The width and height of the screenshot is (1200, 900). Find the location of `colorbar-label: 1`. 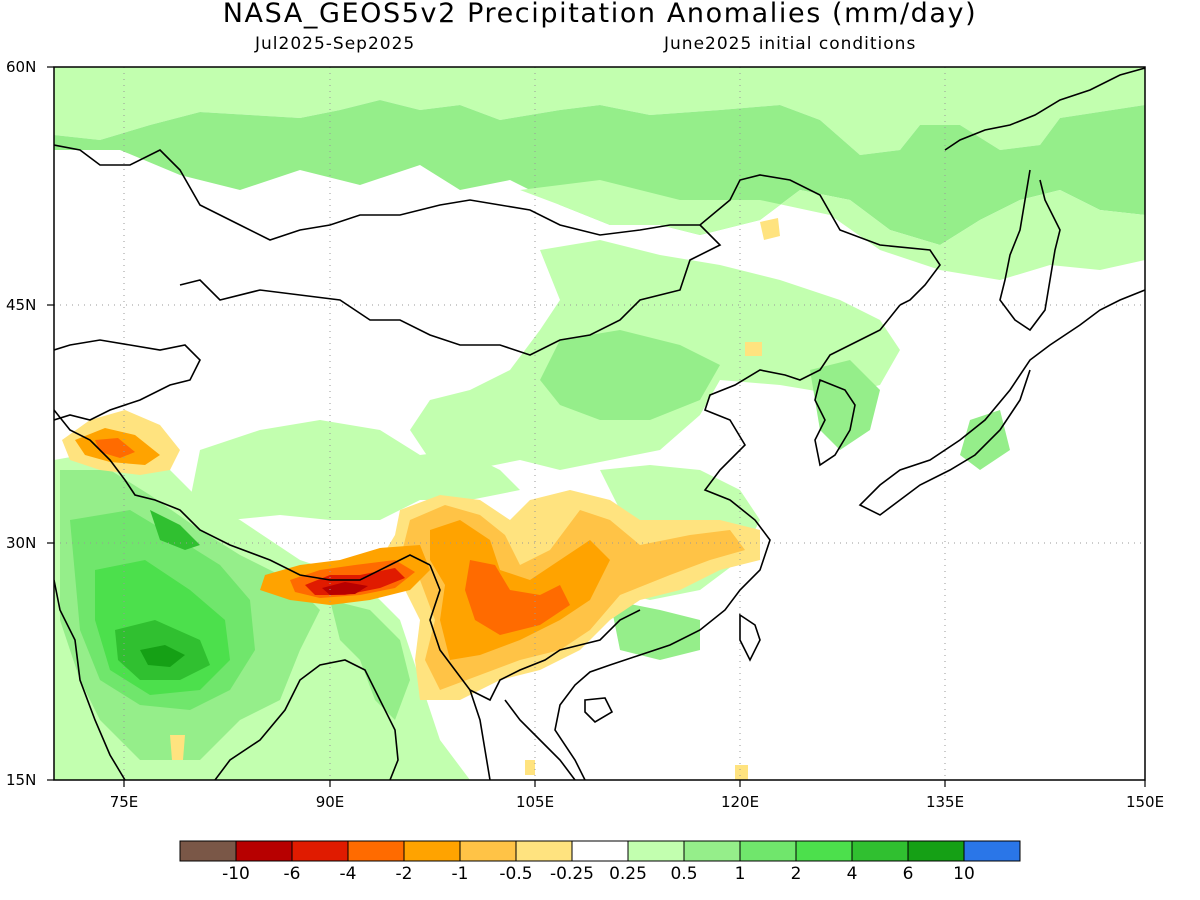

colorbar-label: 1 is located at coordinates (740, 874).